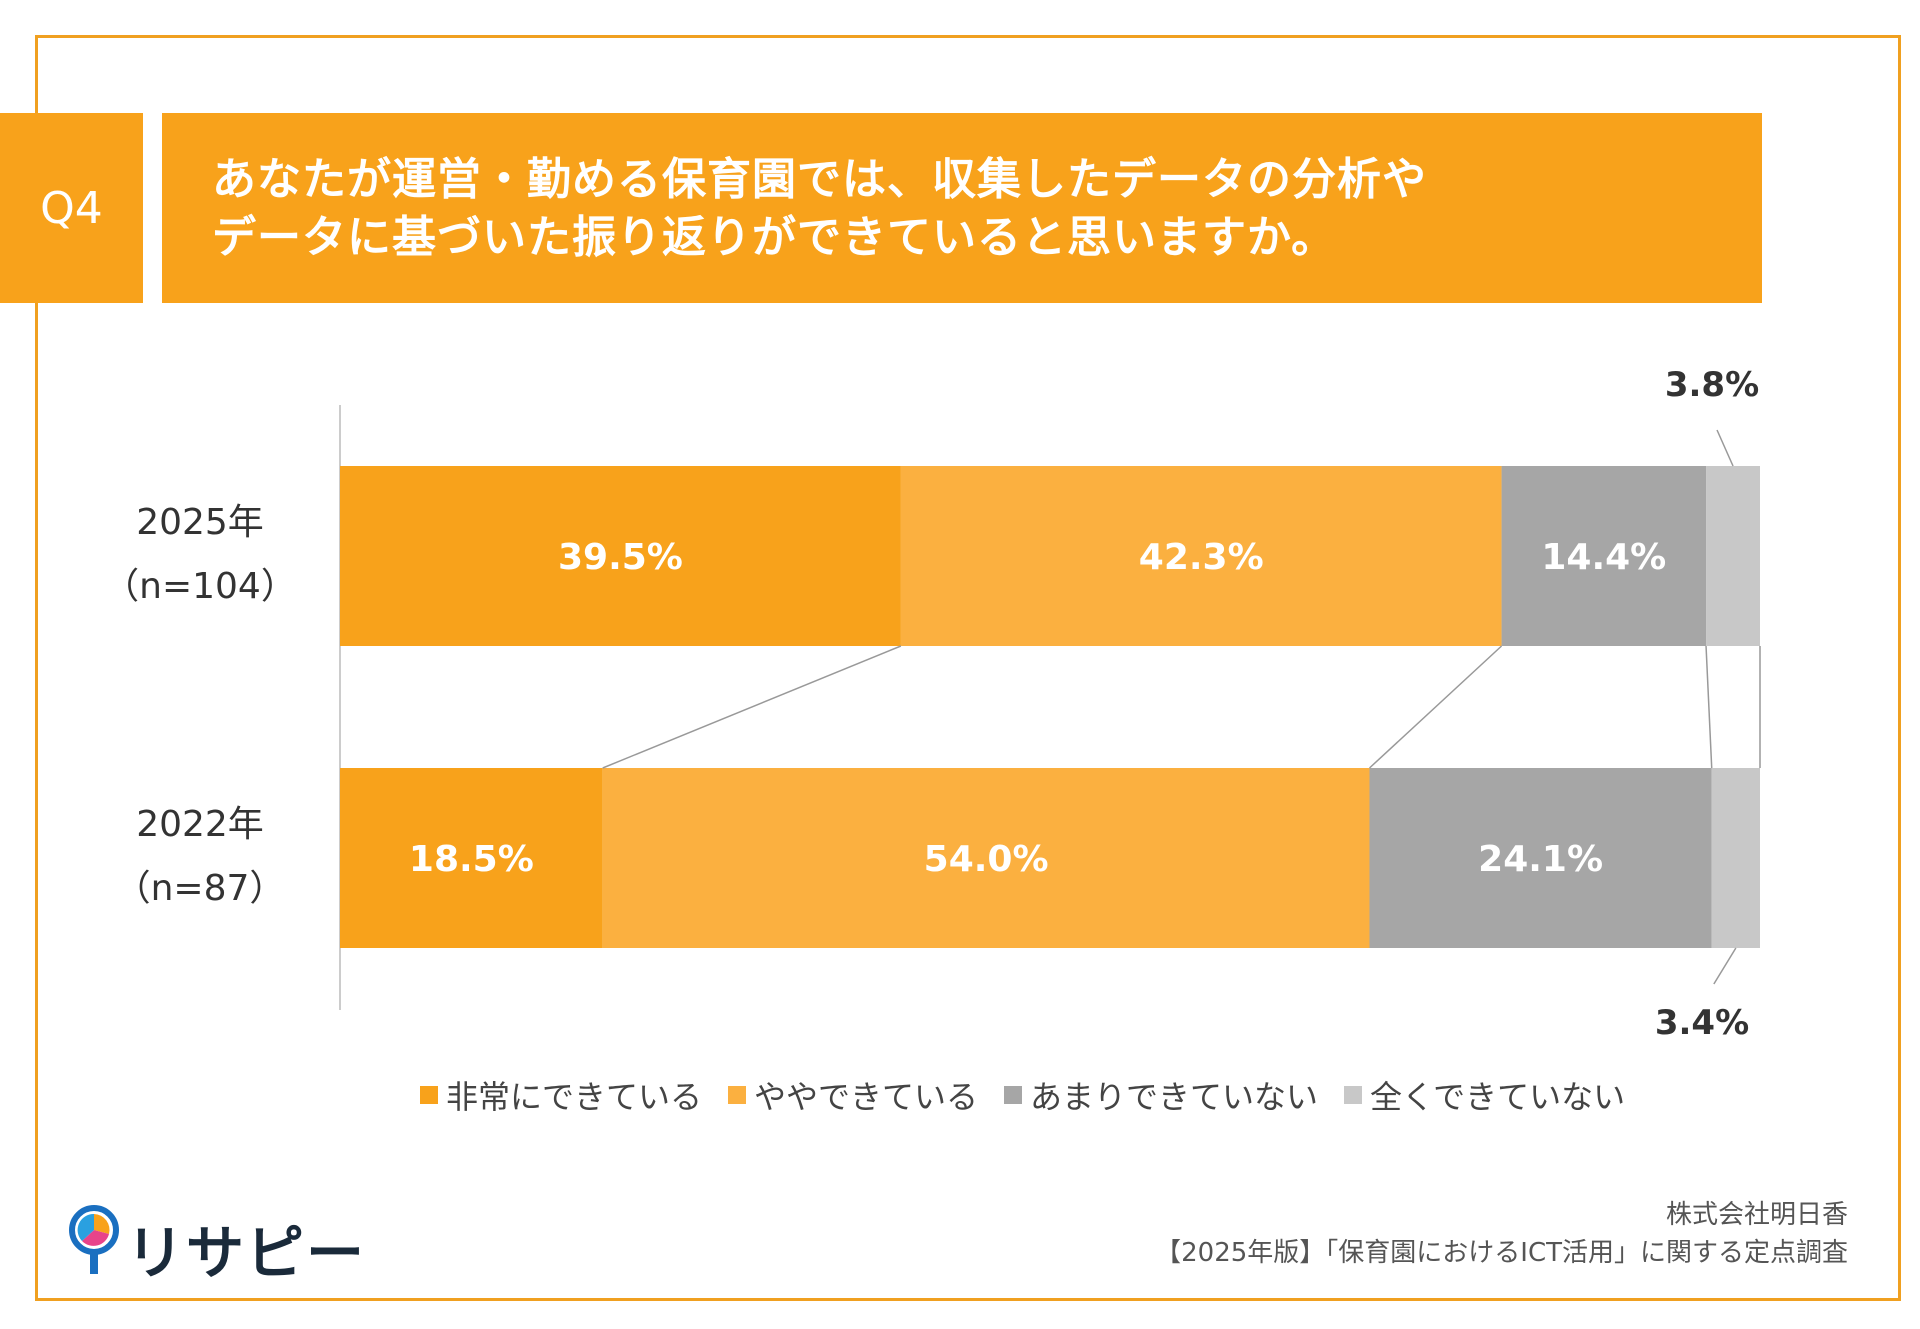  I want to click on data-label: 42.3%, so click(1201, 557).